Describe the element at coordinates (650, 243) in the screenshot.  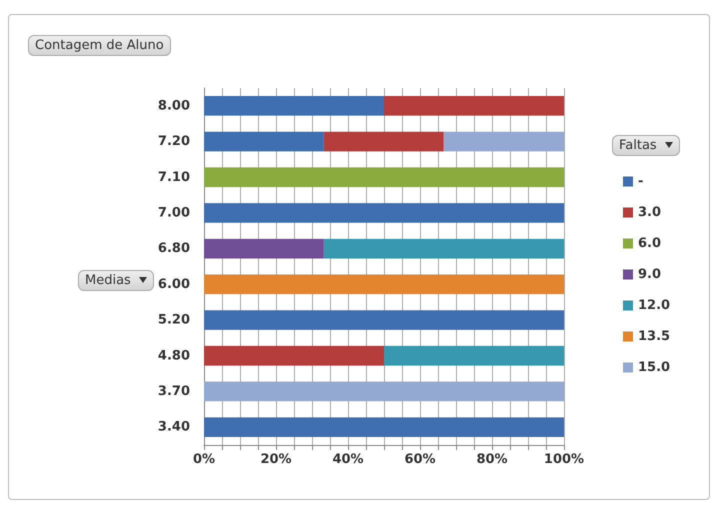
I see `legend-label: 6.0` at that location.